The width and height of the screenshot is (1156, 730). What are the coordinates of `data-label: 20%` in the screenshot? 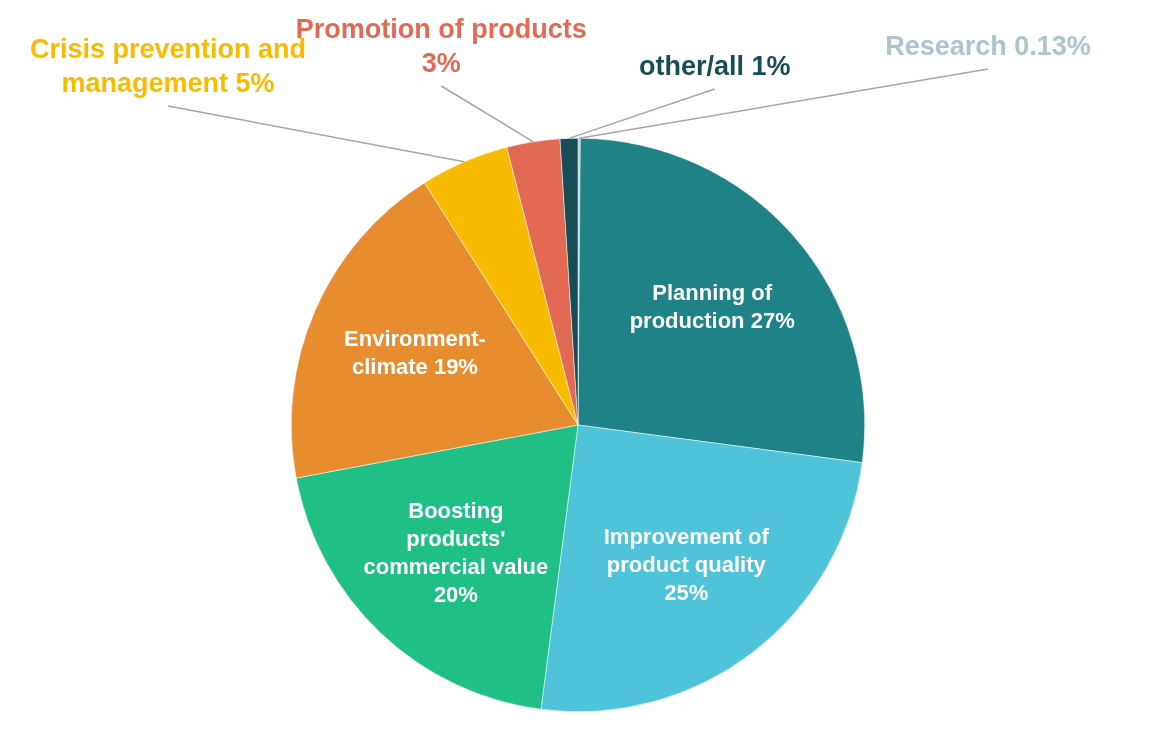 It's located at (455, 595).